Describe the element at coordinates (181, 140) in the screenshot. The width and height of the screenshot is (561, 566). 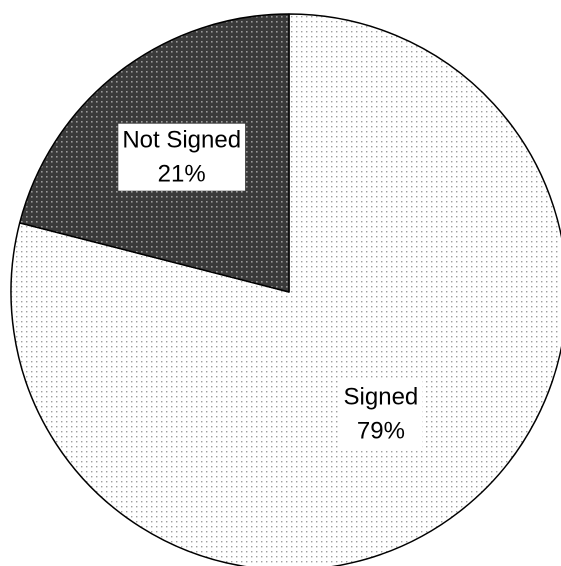
I see `slice-name-not-signed: Not Signed` at that location.